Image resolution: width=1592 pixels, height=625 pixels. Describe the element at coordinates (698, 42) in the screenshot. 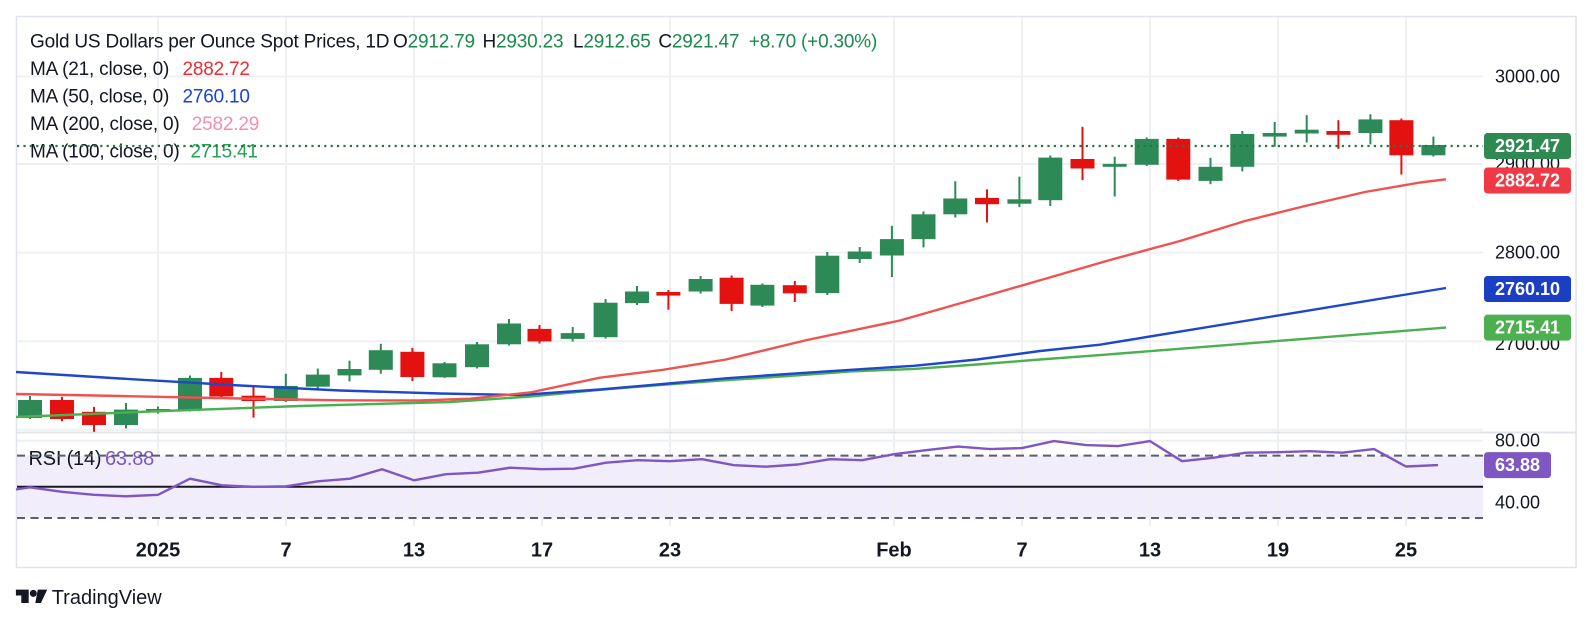

I see `svg-text: C2921.47` at that location.